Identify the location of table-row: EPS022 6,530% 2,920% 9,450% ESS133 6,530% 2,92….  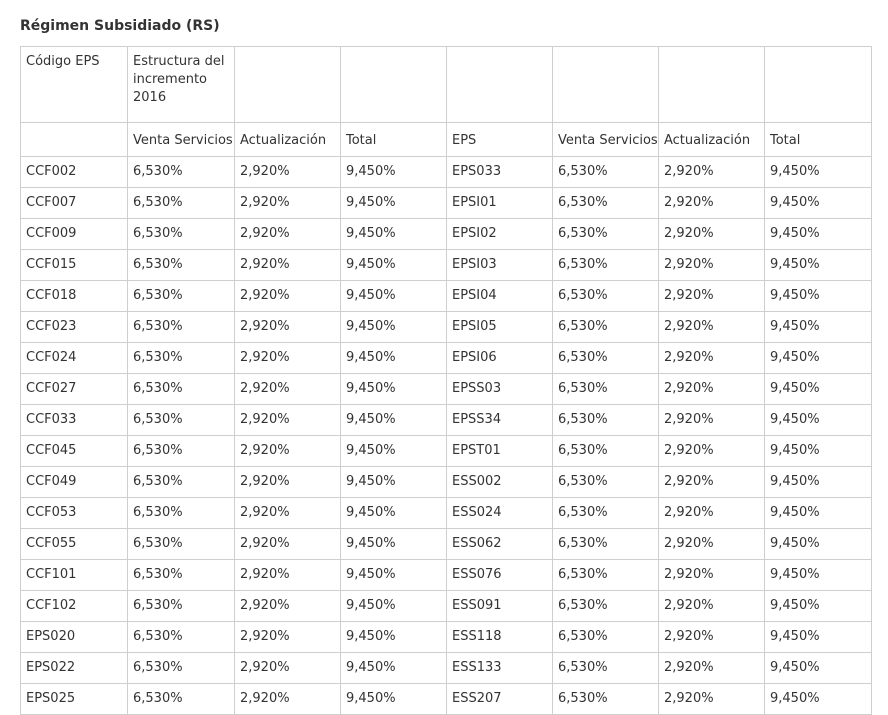
(446, 668).